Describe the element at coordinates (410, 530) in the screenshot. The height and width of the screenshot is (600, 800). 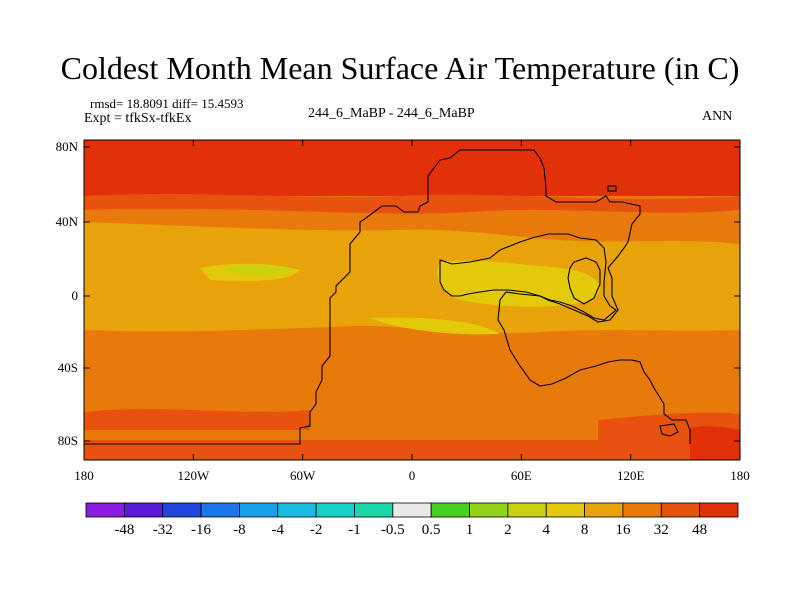
I see `colorbar-labels: -48 -32 -16 -8 -4 -2 -1 -0.5 0.5 1 2 4 8 16 32 48` at that location.